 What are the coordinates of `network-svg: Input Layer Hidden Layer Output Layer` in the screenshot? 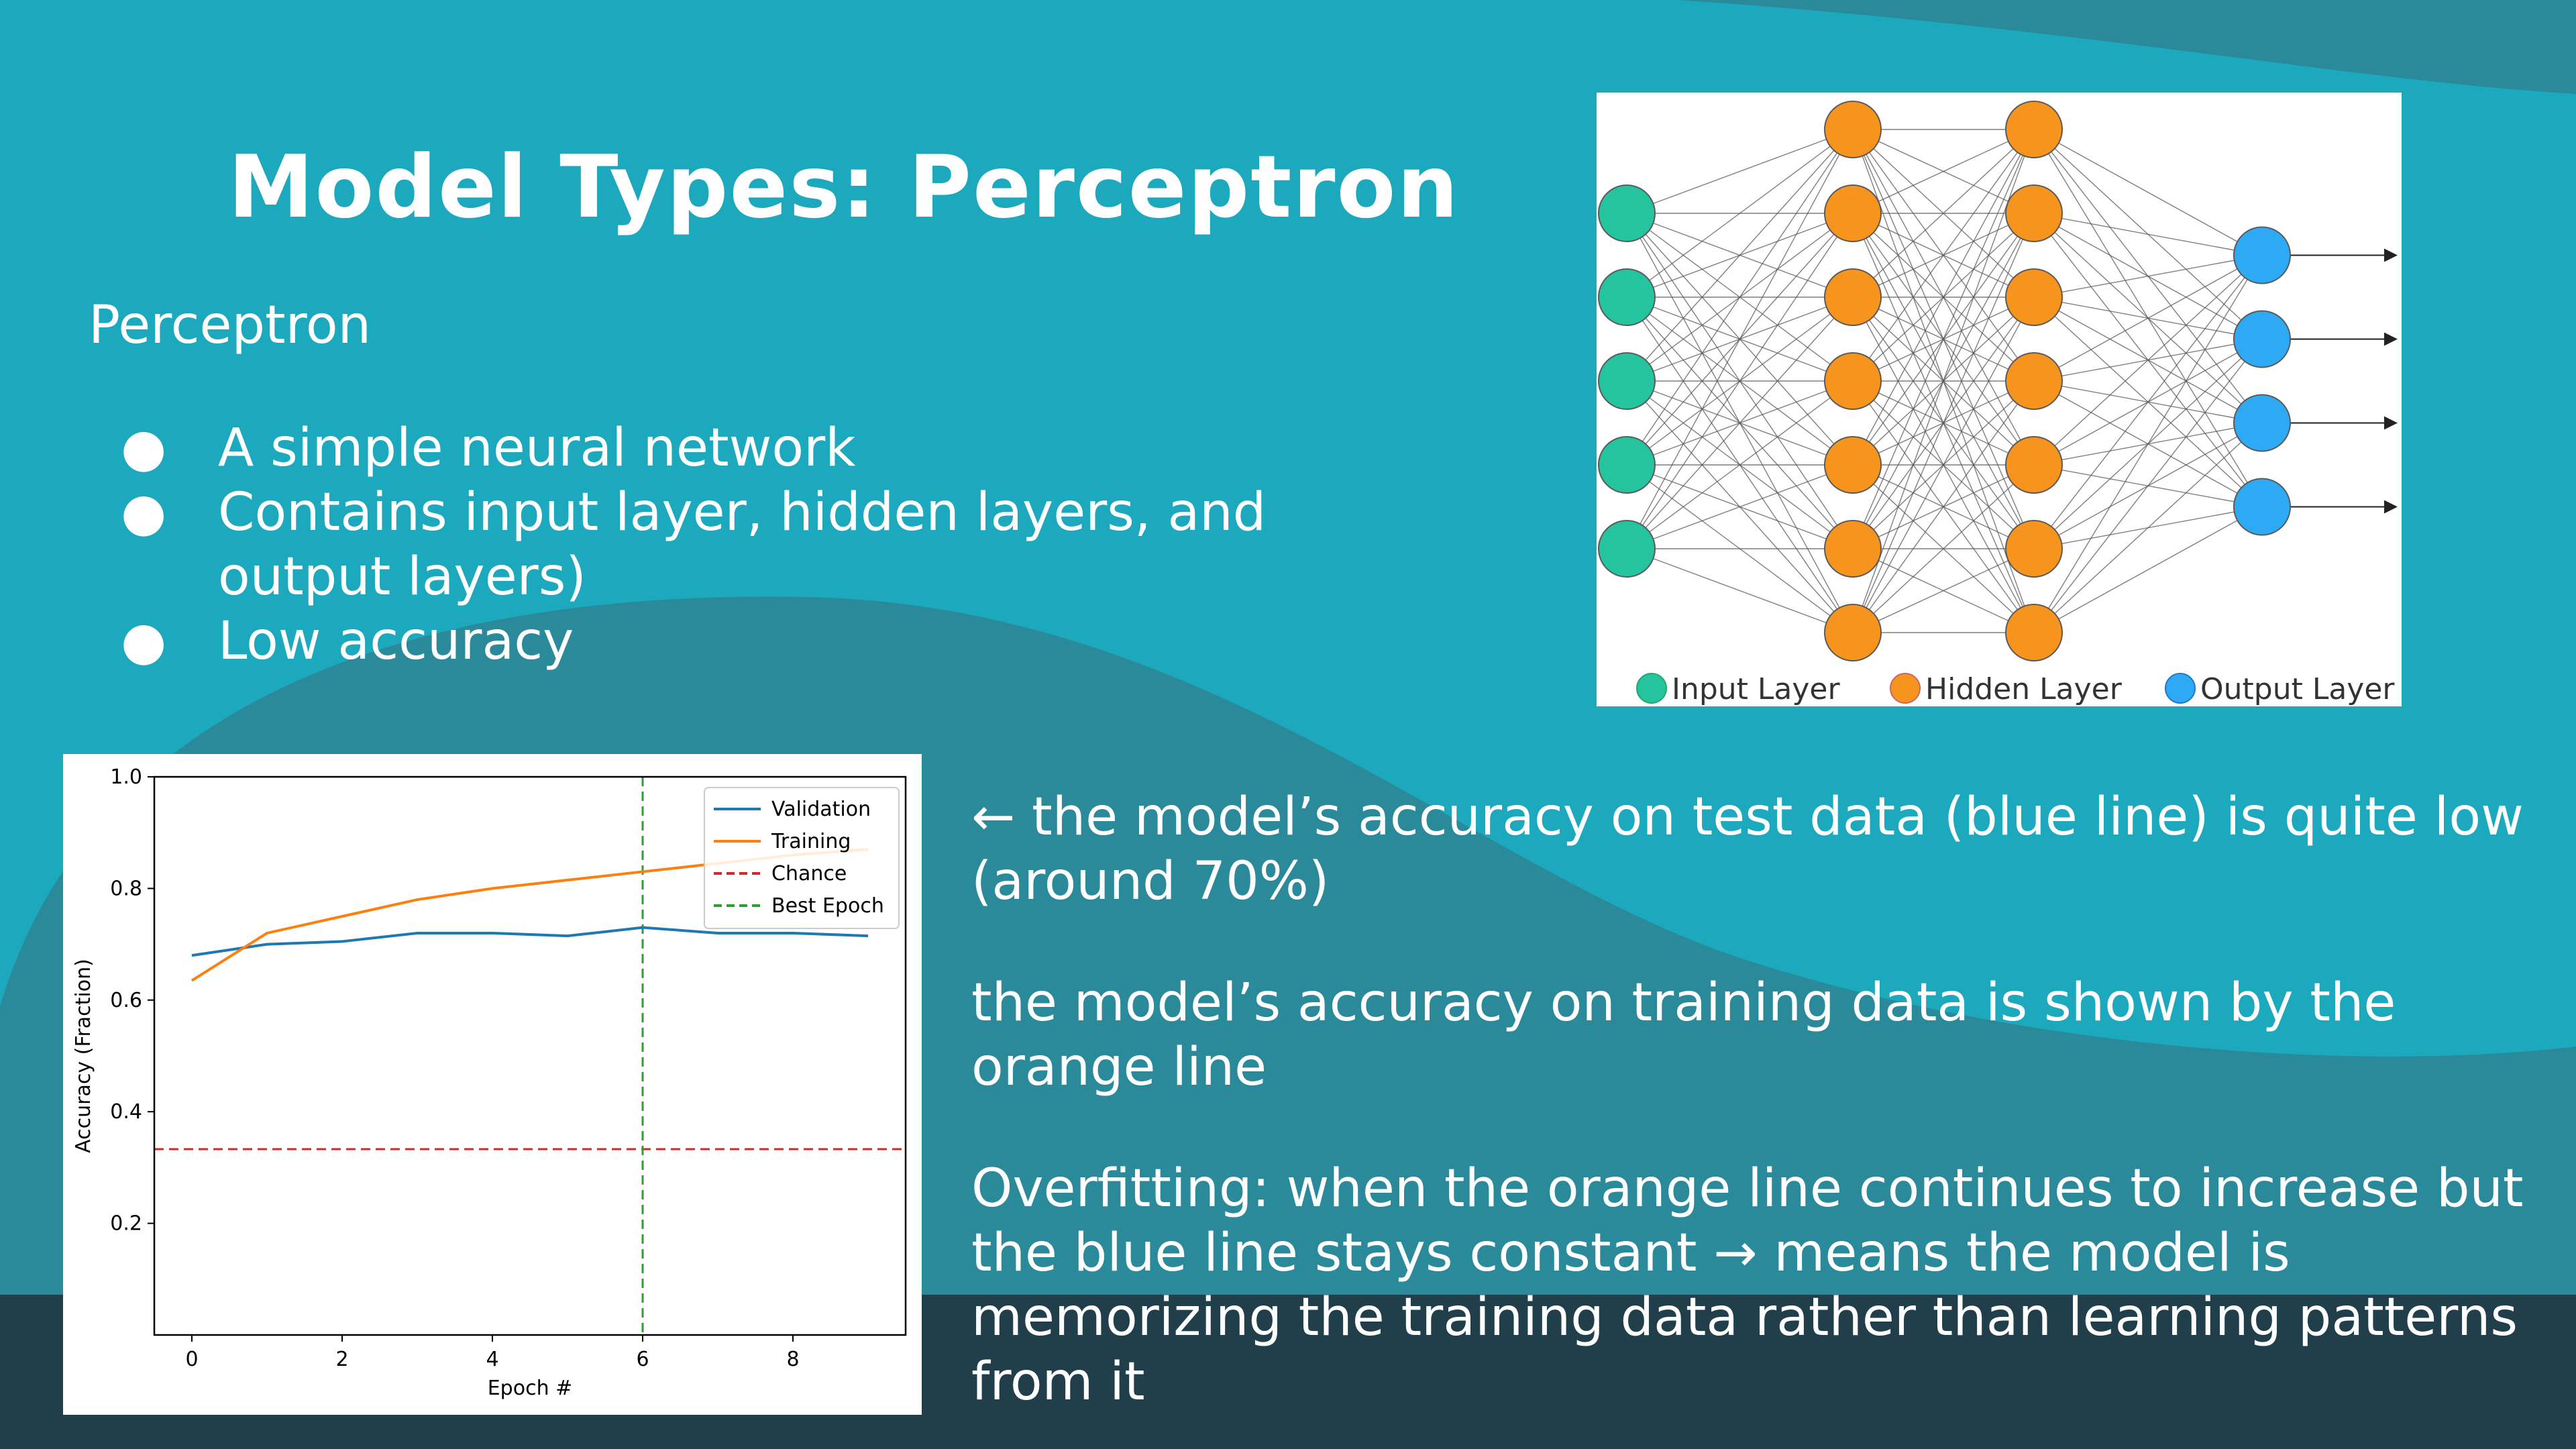 It's located at (1998, 403).